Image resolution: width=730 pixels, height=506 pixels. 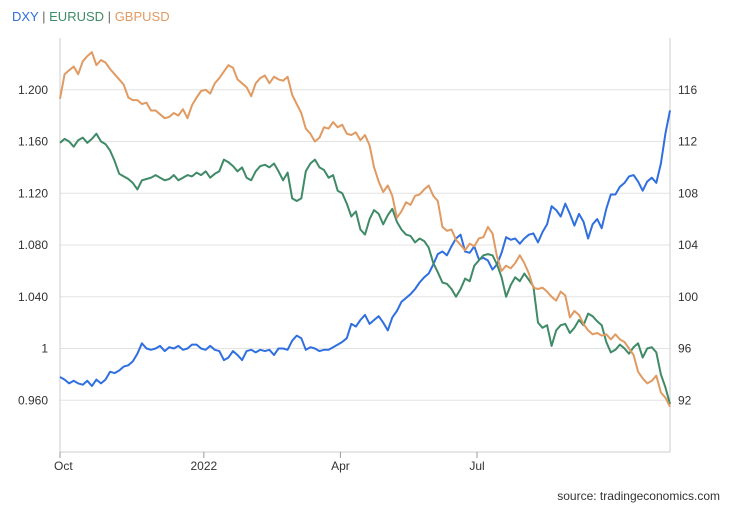 I want to click on right-tick-label: 92, so click(x=685, y=400).